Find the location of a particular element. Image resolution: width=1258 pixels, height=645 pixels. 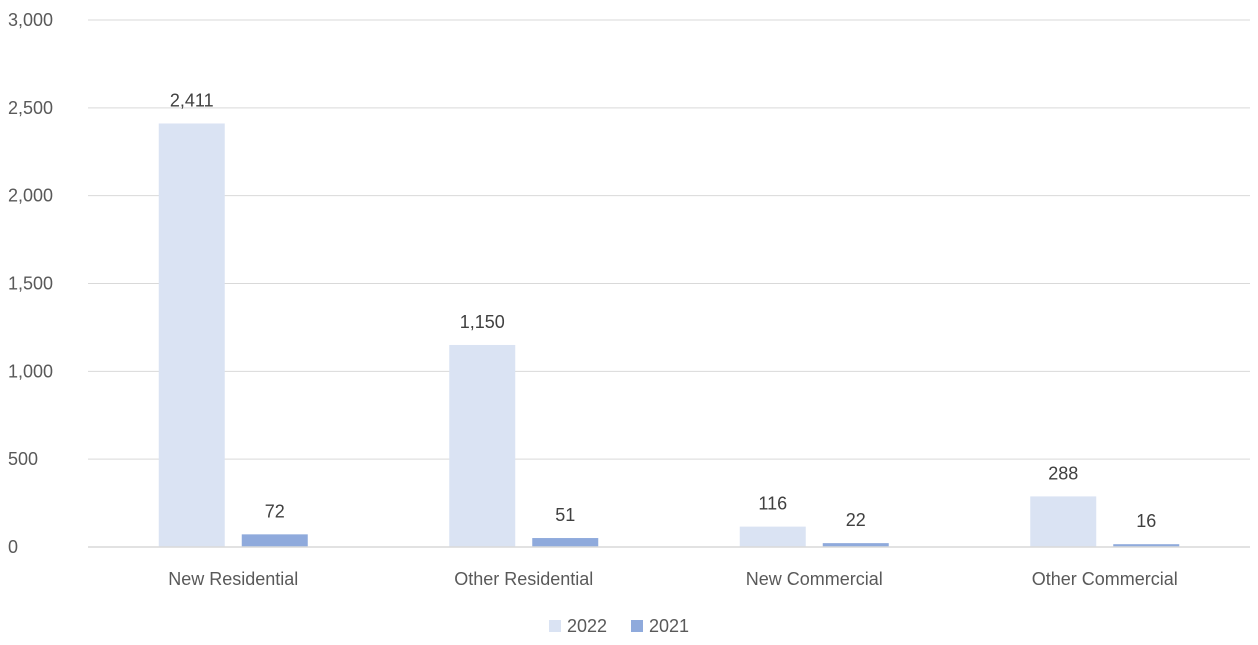

data-label: 16 is located at coordinates (1146, 521).